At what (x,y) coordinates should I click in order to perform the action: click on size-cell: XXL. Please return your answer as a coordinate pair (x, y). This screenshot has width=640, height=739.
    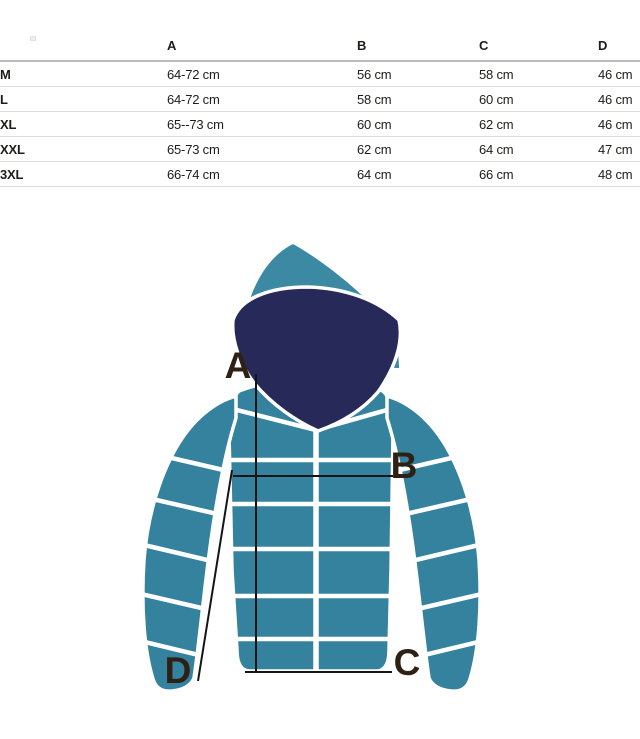
    Looking at the image, I should click on (83, 149).